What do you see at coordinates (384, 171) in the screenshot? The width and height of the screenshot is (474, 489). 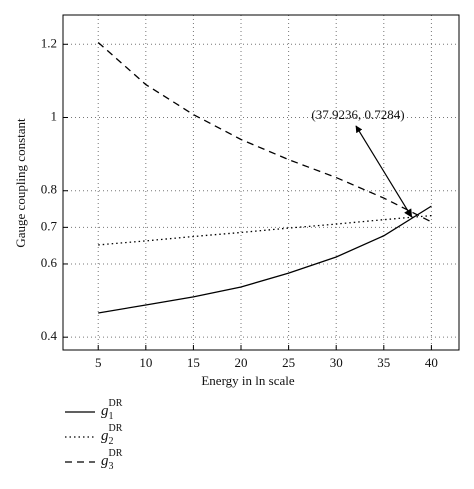 I see `annotation-arrow` at bounding box center [384, 171].